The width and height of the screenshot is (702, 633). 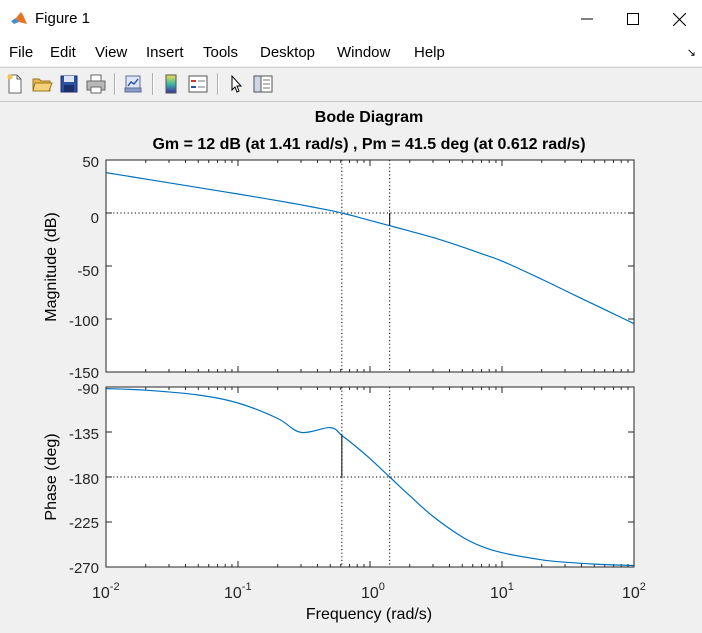 What do you see at coordinates (111, 52) in the screenshot?
I see `menu-view: View` at bounding box center [111, 52].